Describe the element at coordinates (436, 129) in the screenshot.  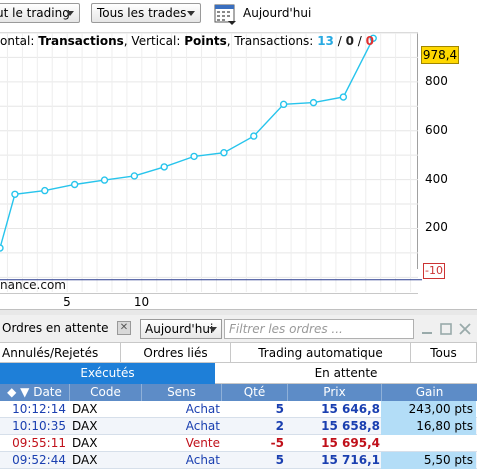
I see `y-tick-label: 600` at that location.